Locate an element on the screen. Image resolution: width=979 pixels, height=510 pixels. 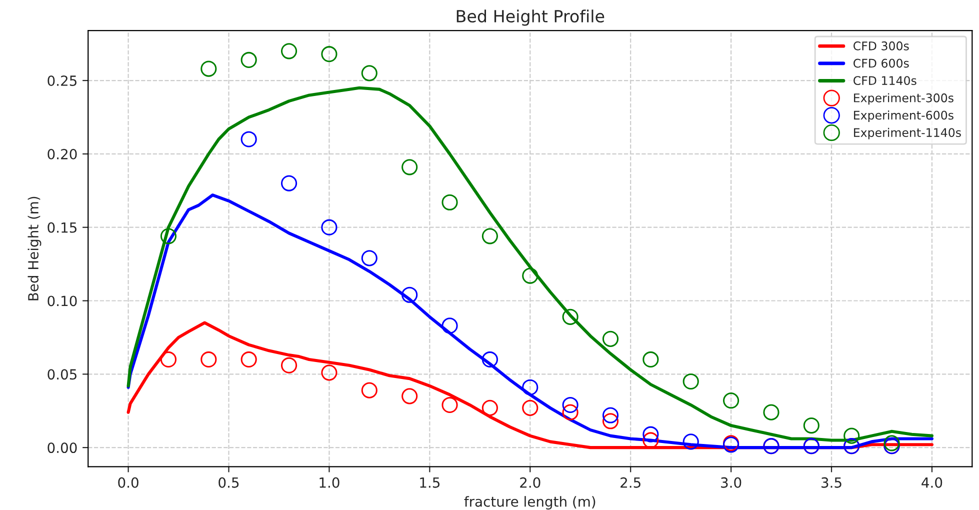
x-tick-label: 1.5 is located at coordinates (430, 482).